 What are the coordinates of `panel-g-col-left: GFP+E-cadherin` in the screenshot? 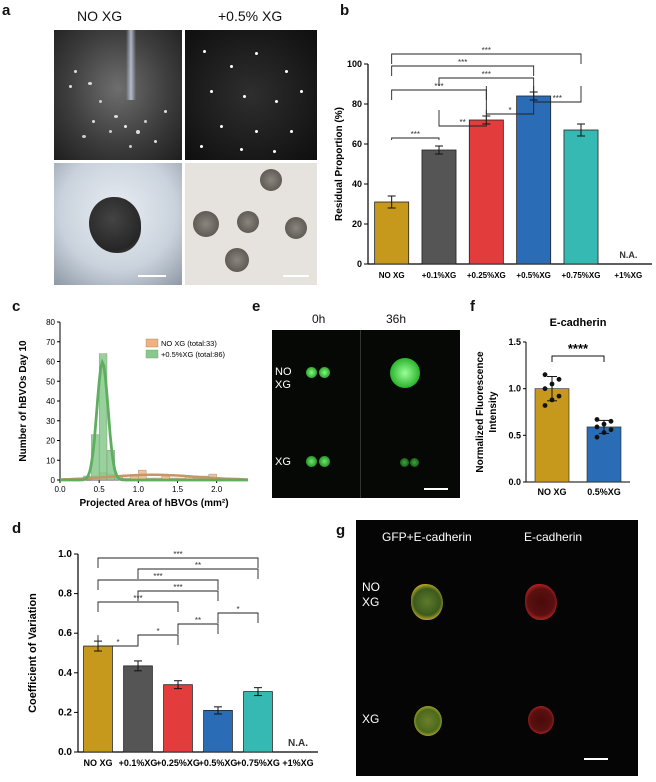 It's located at (427, 537).